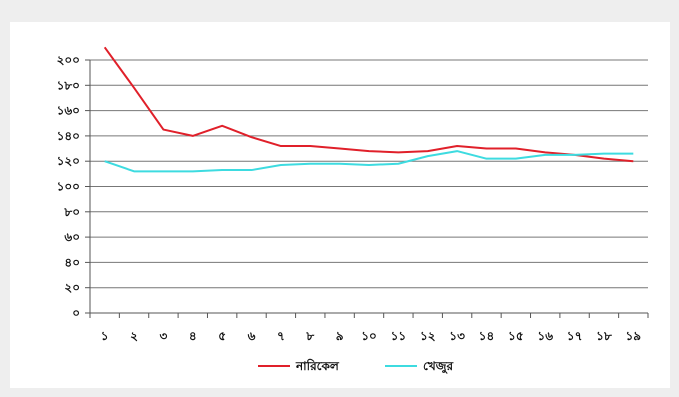  I want to click on y-tick-label: ১৮০, so click(68, 85).